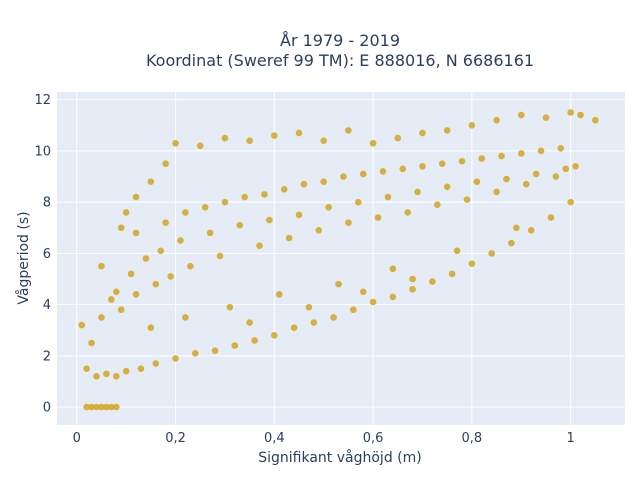 The image size is (640, 480). What do you see at coordinates (47, 254) in the screenshot?
I see `y-tick-label: 6` at bounding box center [47, 254].